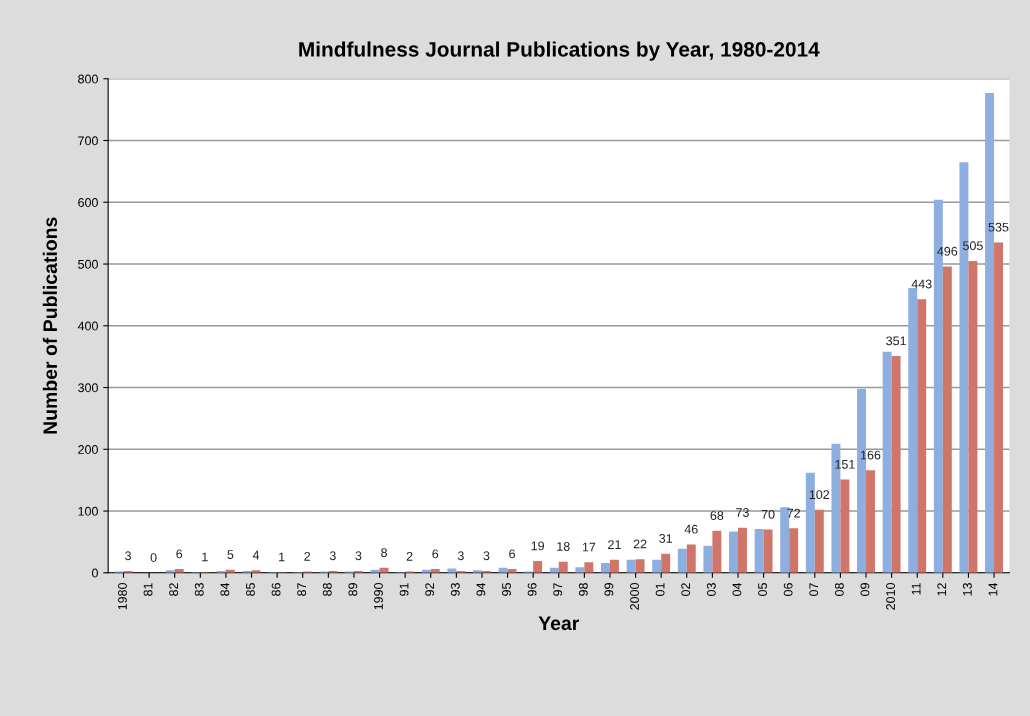 Image resolution: width=1030 pixels, height=716 pixels. What do you see at coordinates (711, 589) in the screenshot?
I see `x-tick-label: 03` at bounding box center [711, 589].